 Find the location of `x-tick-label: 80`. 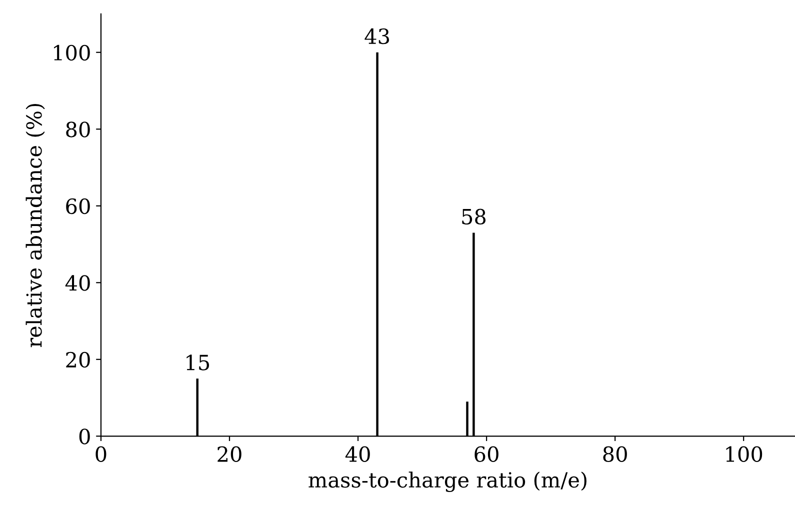

x-tick-label: 80 is located at coordinates (615, 454).